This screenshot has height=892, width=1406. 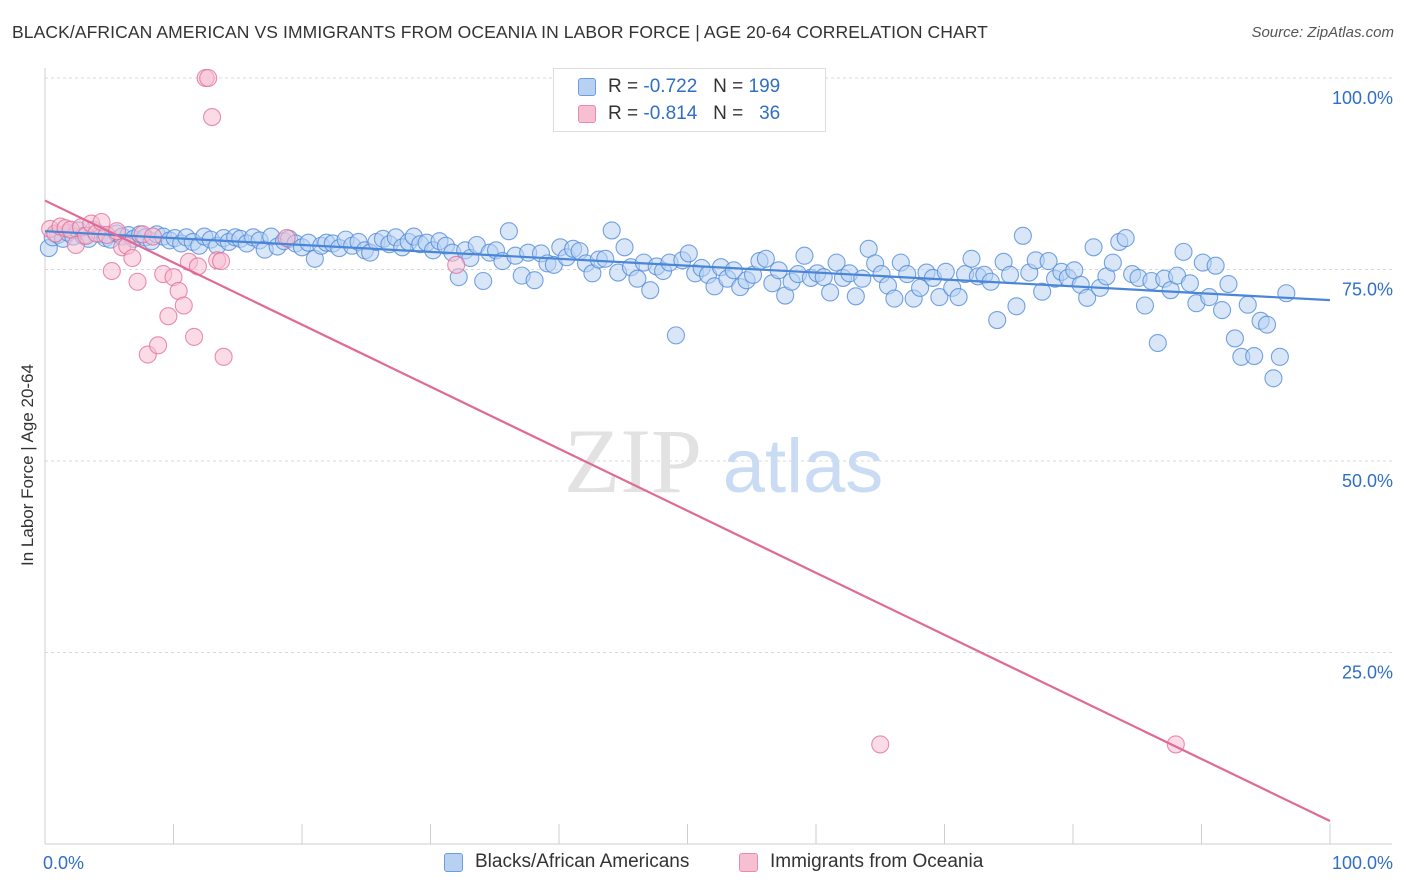 What do you see at coordinates (1367, 481) in the screenshot?
I see `y-tick-label: 50.0%` at bounding box center [1367, 481].